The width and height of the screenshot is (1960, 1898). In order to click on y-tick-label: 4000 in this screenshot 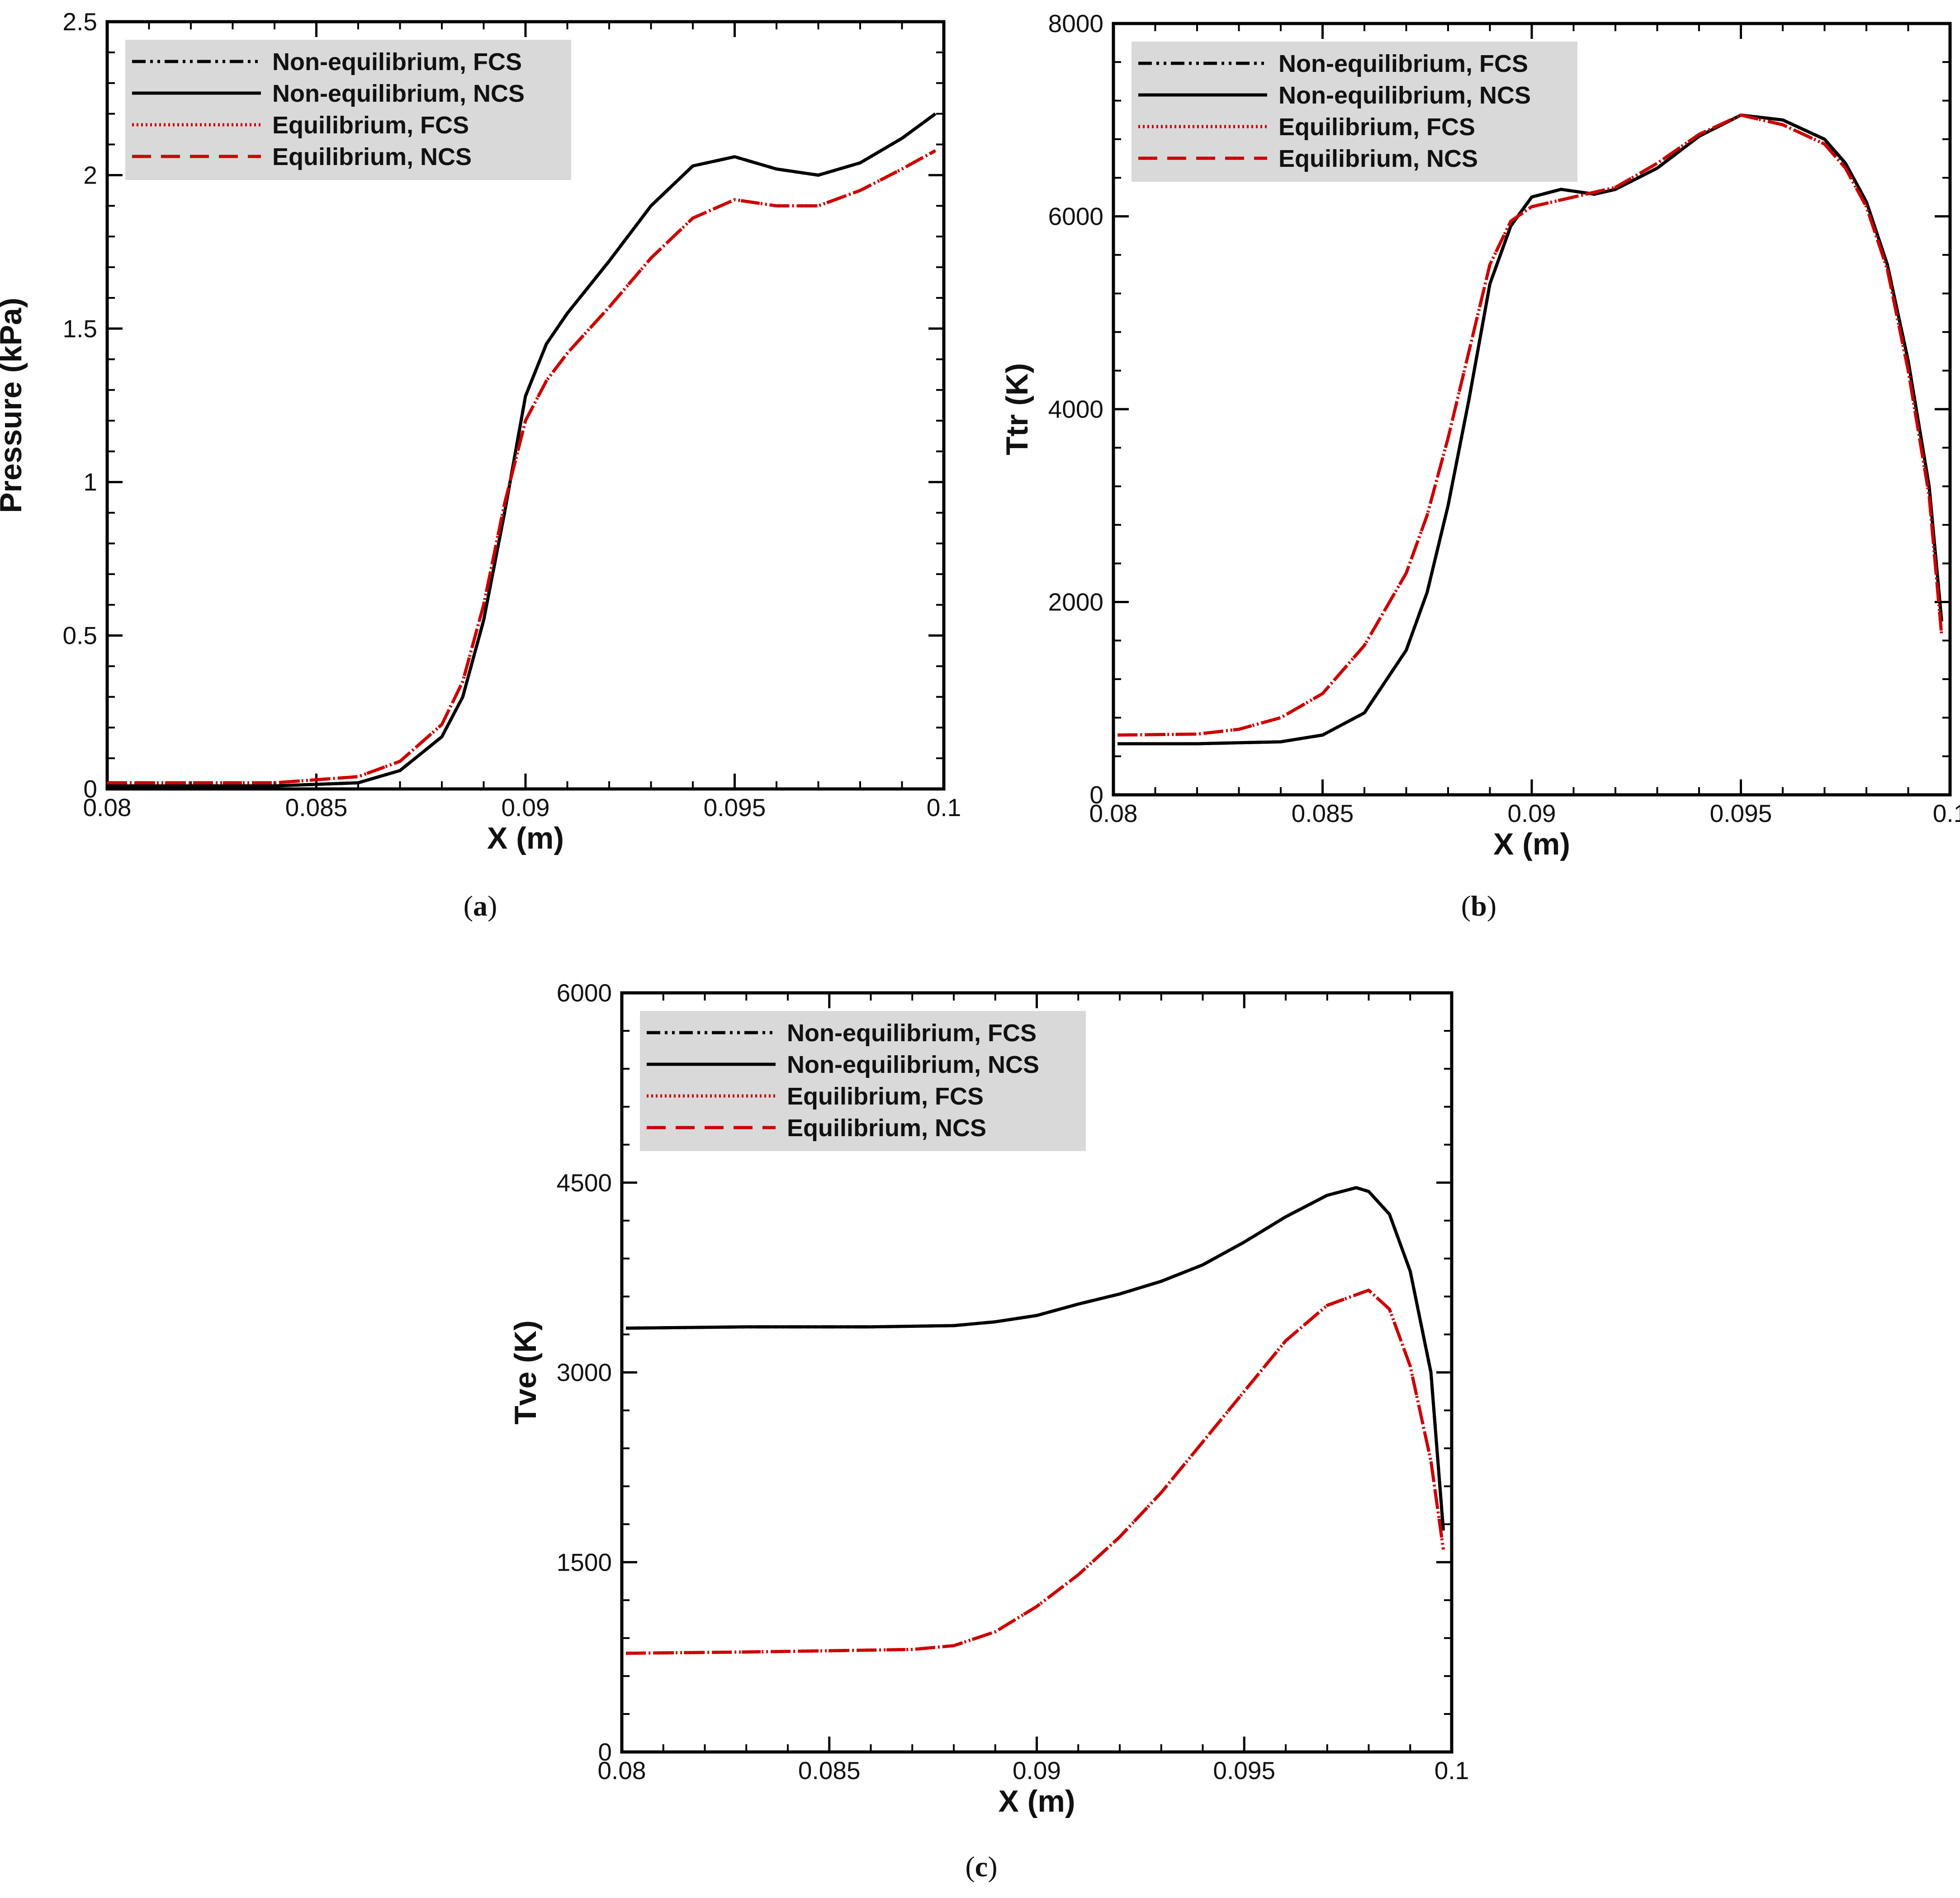, I will do `click(1076, 409)`.